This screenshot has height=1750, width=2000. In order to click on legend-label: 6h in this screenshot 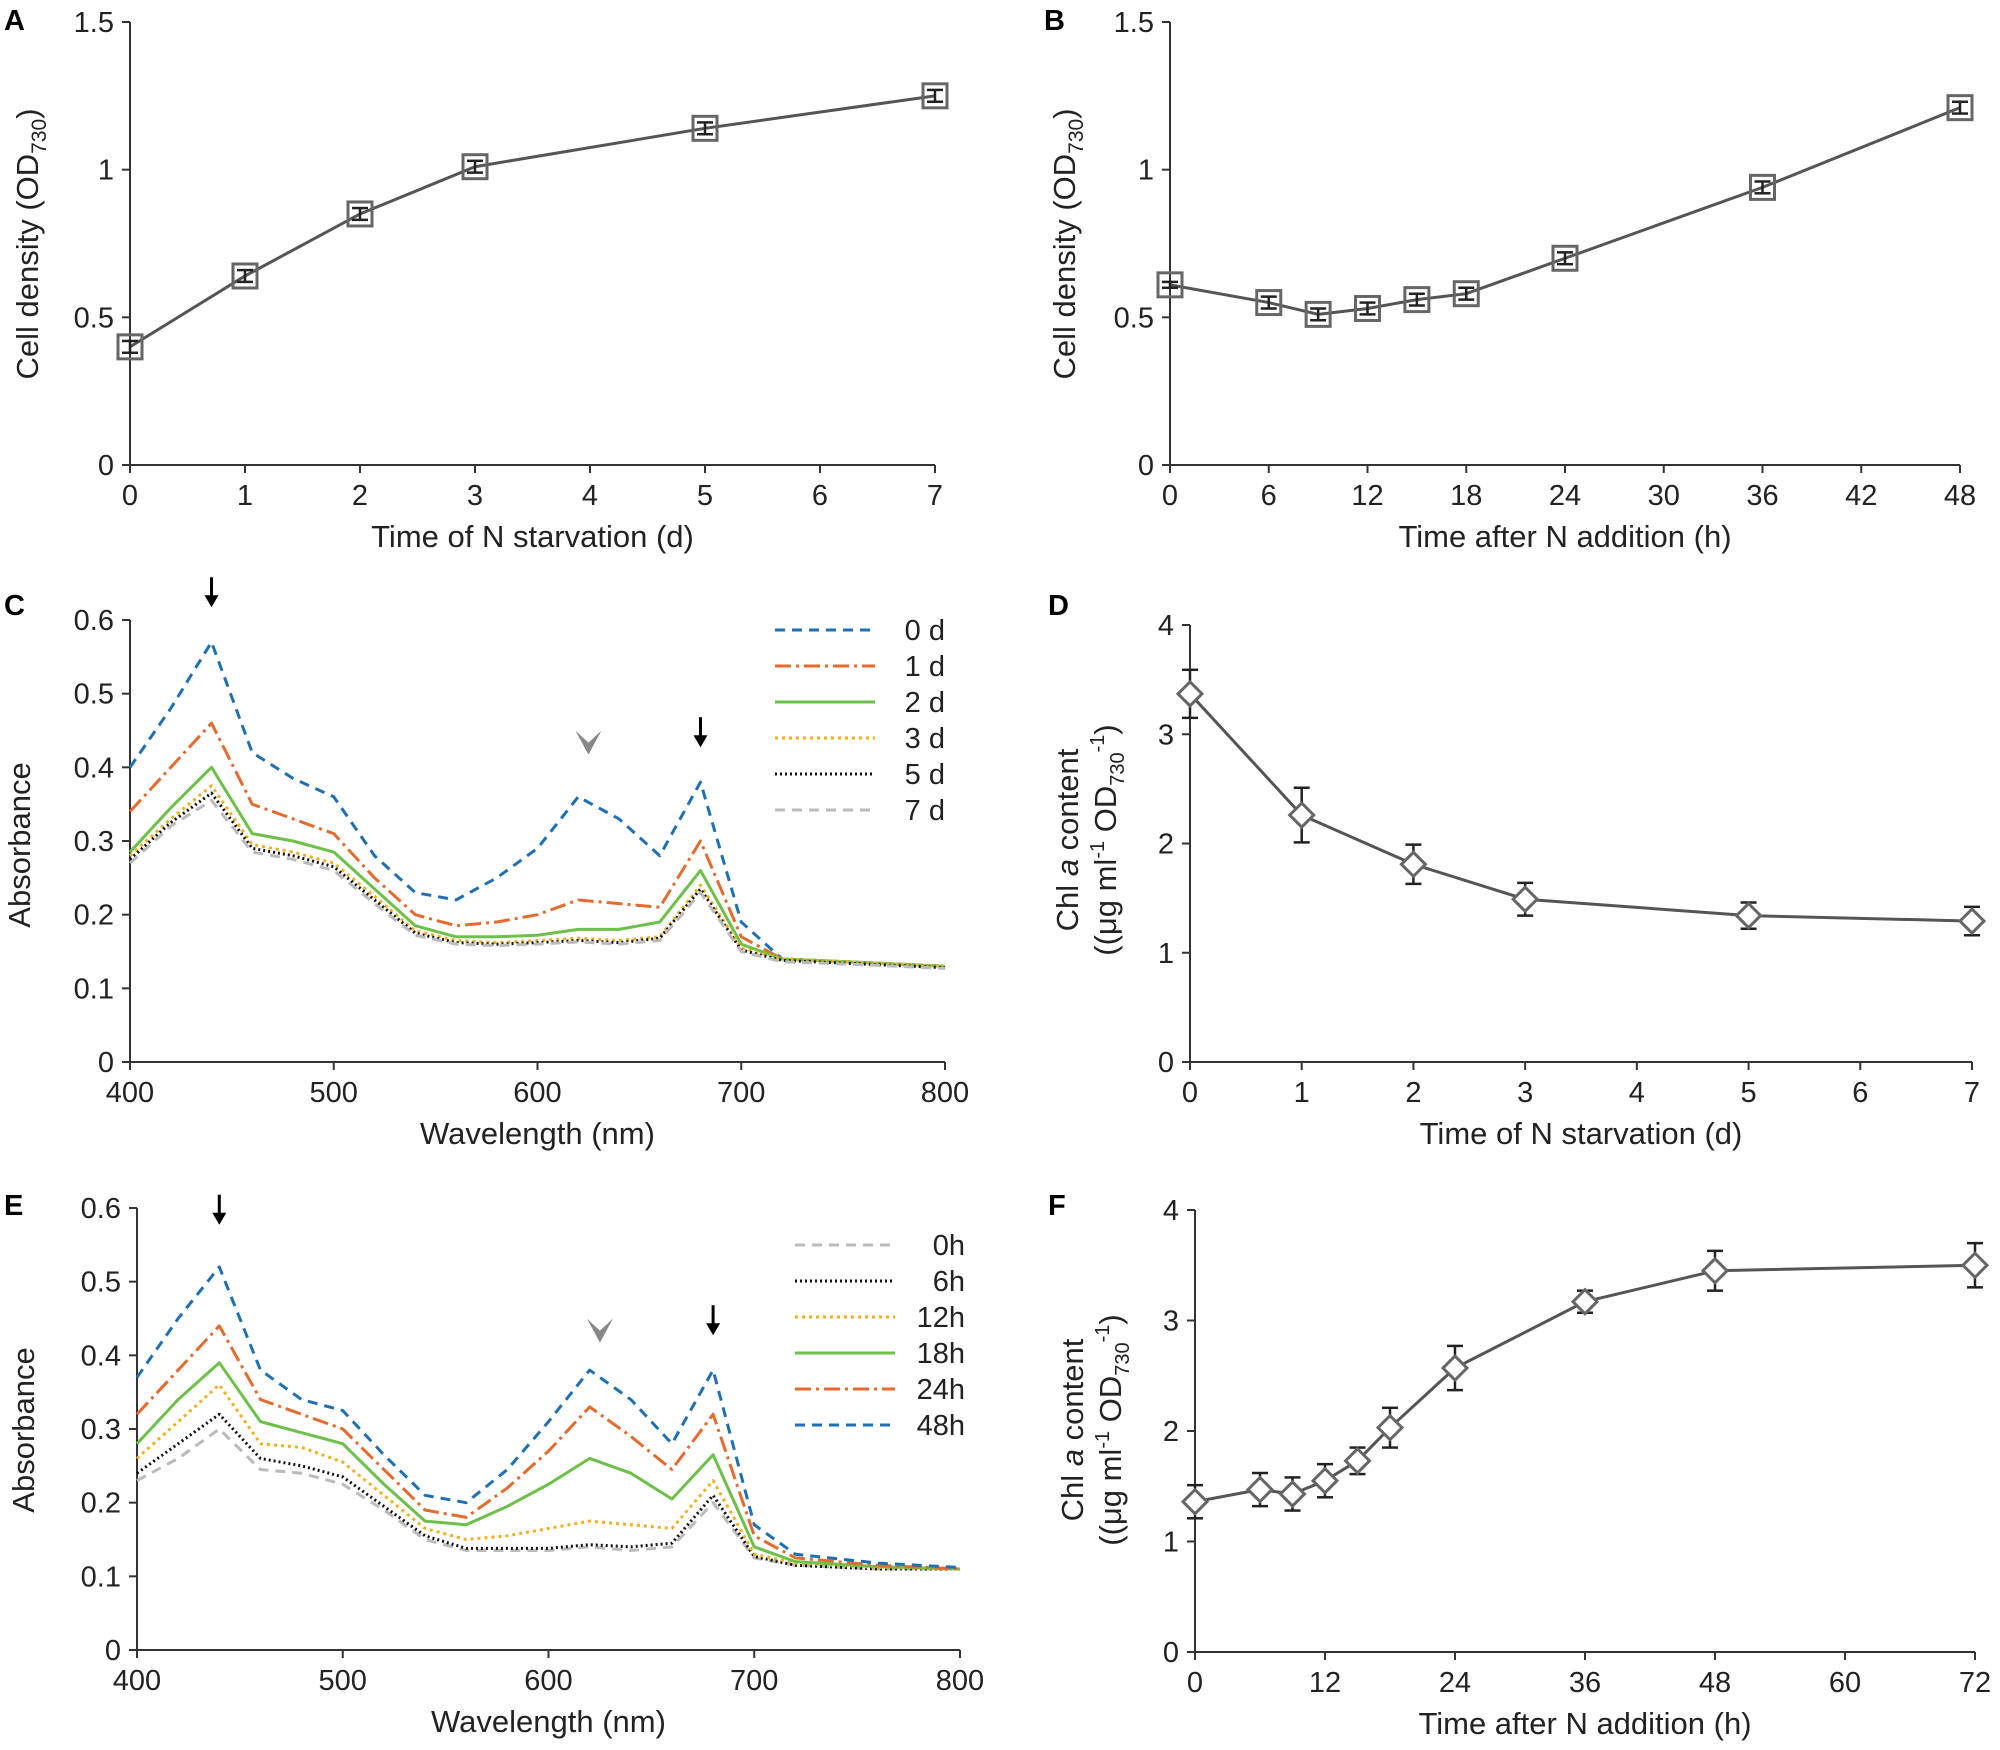, I will do `click(949, 1282)`.